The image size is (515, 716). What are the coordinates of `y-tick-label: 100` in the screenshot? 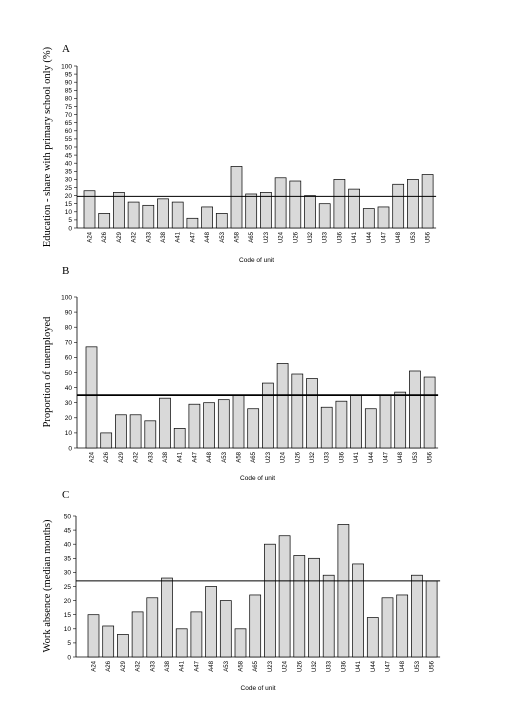 It's located at (66, 66).